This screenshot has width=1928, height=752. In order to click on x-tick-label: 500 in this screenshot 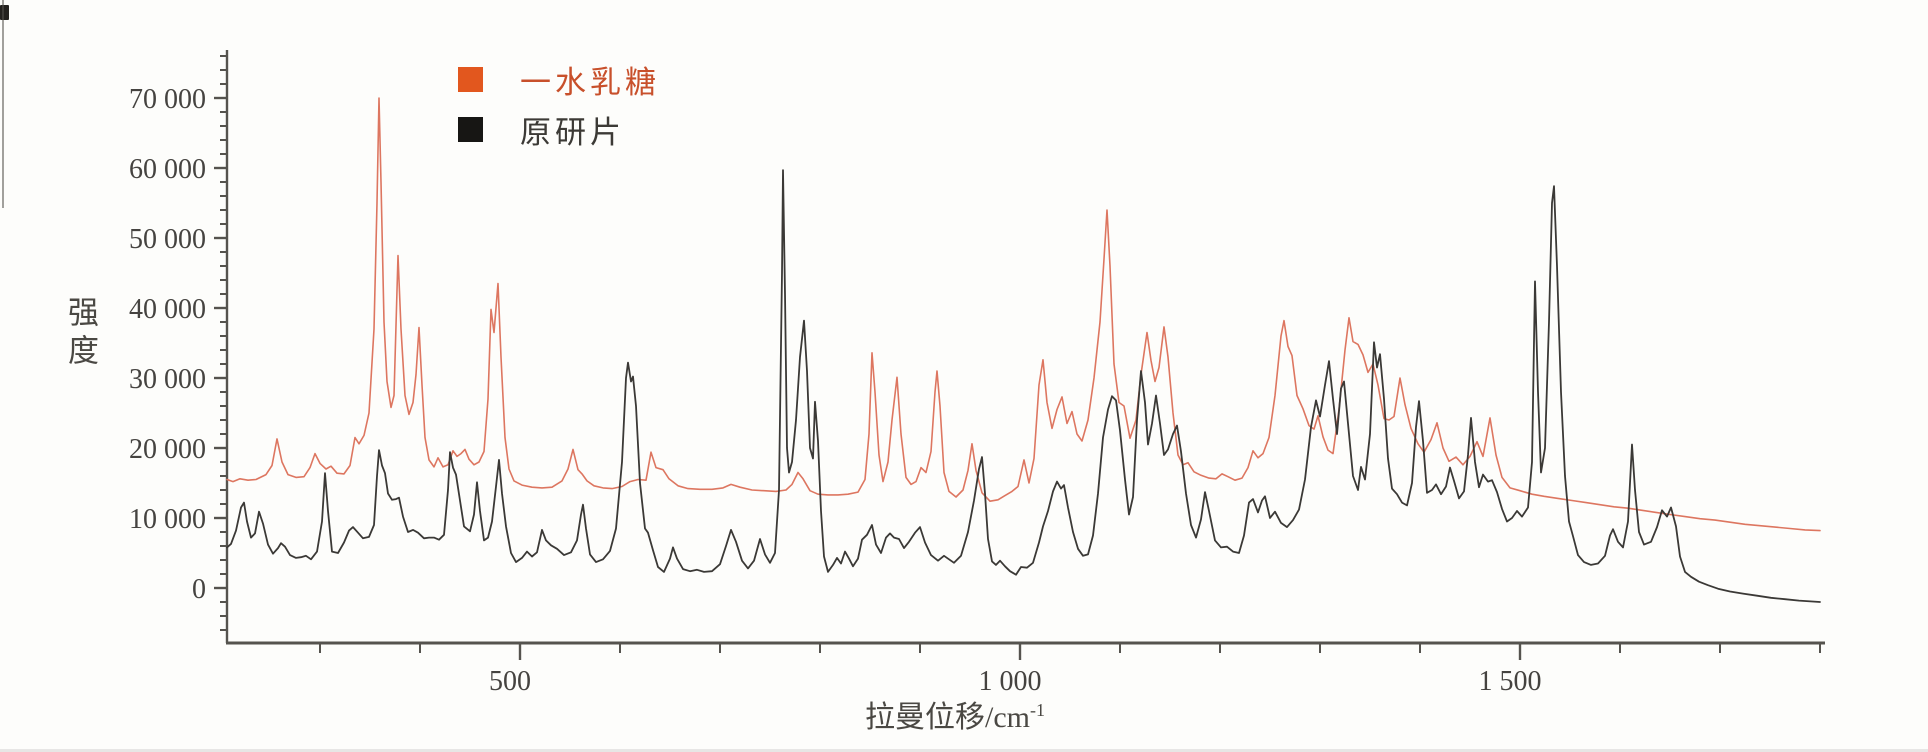, I will do `click(510, 681)`.